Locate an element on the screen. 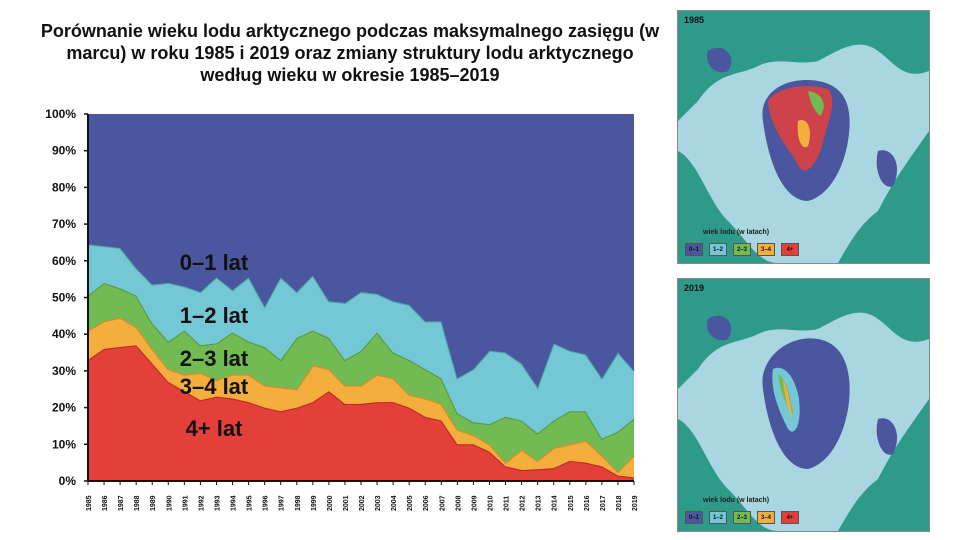 This screenshot has height=540, width=960. x-tick-label: 2006 is located at coordinates (426, 503).